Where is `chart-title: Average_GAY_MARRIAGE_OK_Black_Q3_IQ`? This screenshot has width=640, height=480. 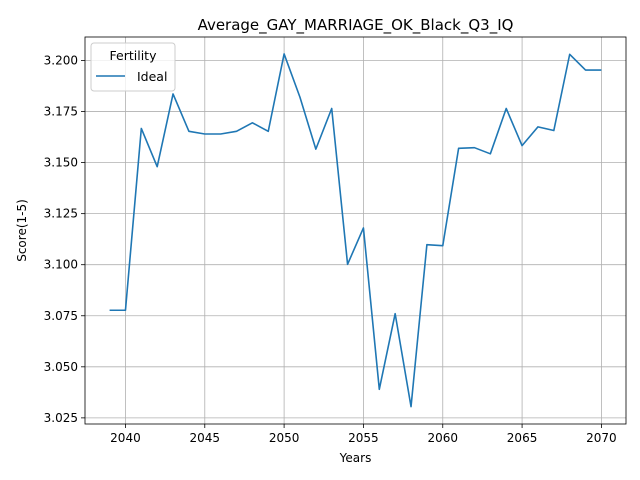 chart-title: Average_GAY_MARRIAGE_OK_Black_Q3_IQ is located at coordinates (356, 25).